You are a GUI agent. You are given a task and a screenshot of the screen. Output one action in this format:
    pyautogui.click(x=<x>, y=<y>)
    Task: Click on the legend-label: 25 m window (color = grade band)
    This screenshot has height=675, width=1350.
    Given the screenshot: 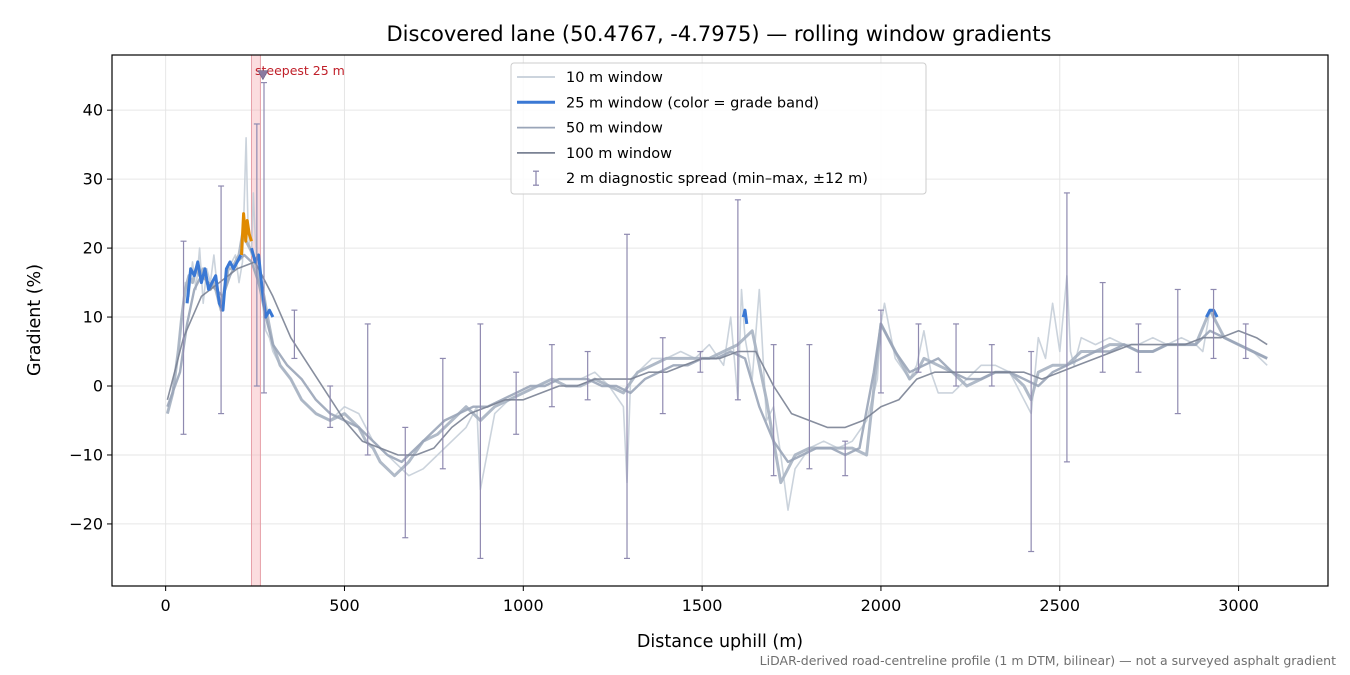 What is the action you would take?
    pyautogui.click(x=692, y=103)
    